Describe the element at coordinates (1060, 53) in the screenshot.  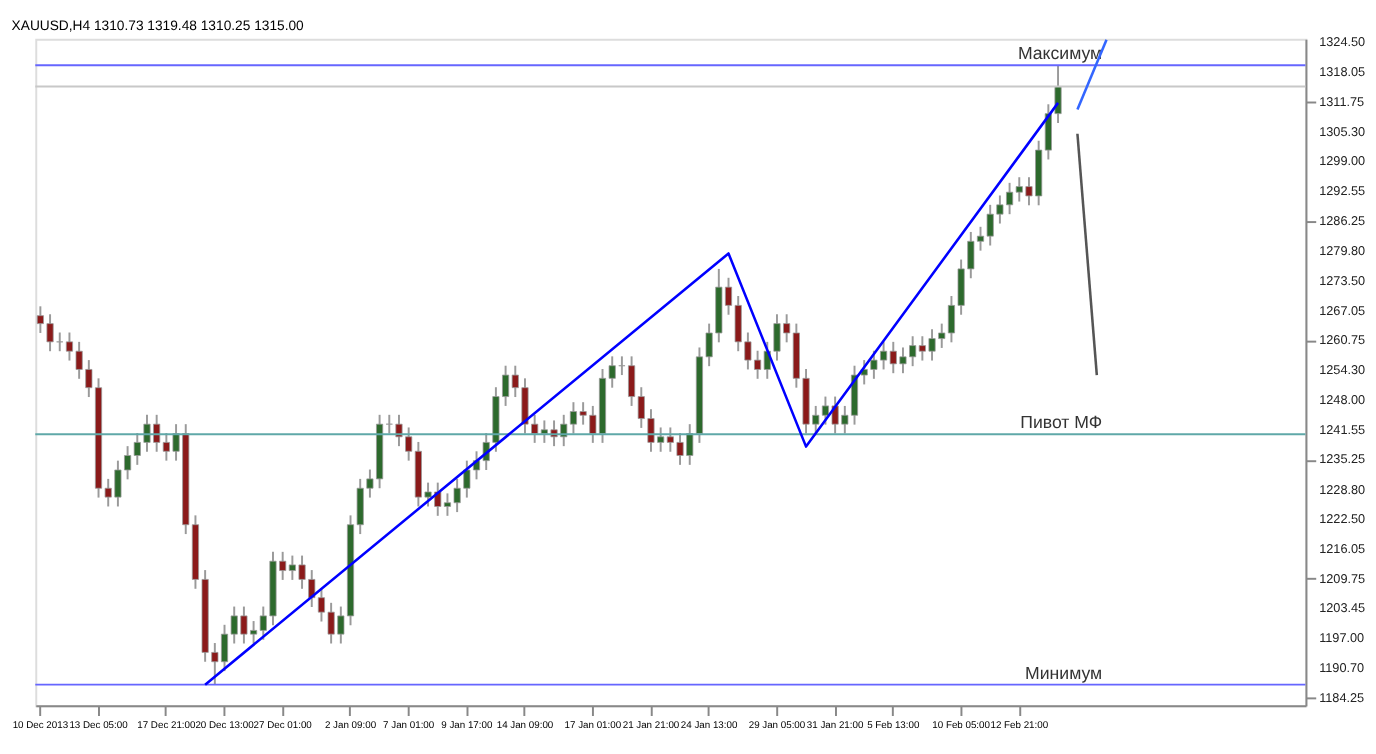
I see `ref-line-label: Максимум` at that location.